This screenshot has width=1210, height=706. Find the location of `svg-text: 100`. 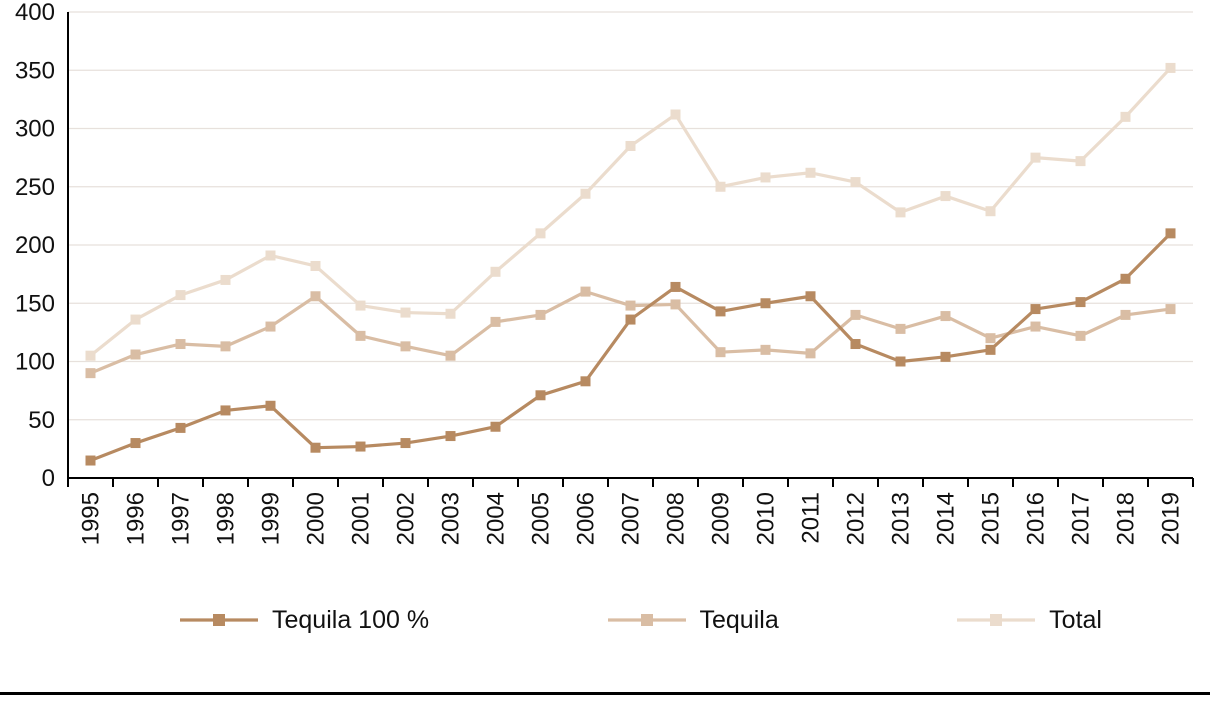

svg-text: 100 is located at coordinates (35, 362).